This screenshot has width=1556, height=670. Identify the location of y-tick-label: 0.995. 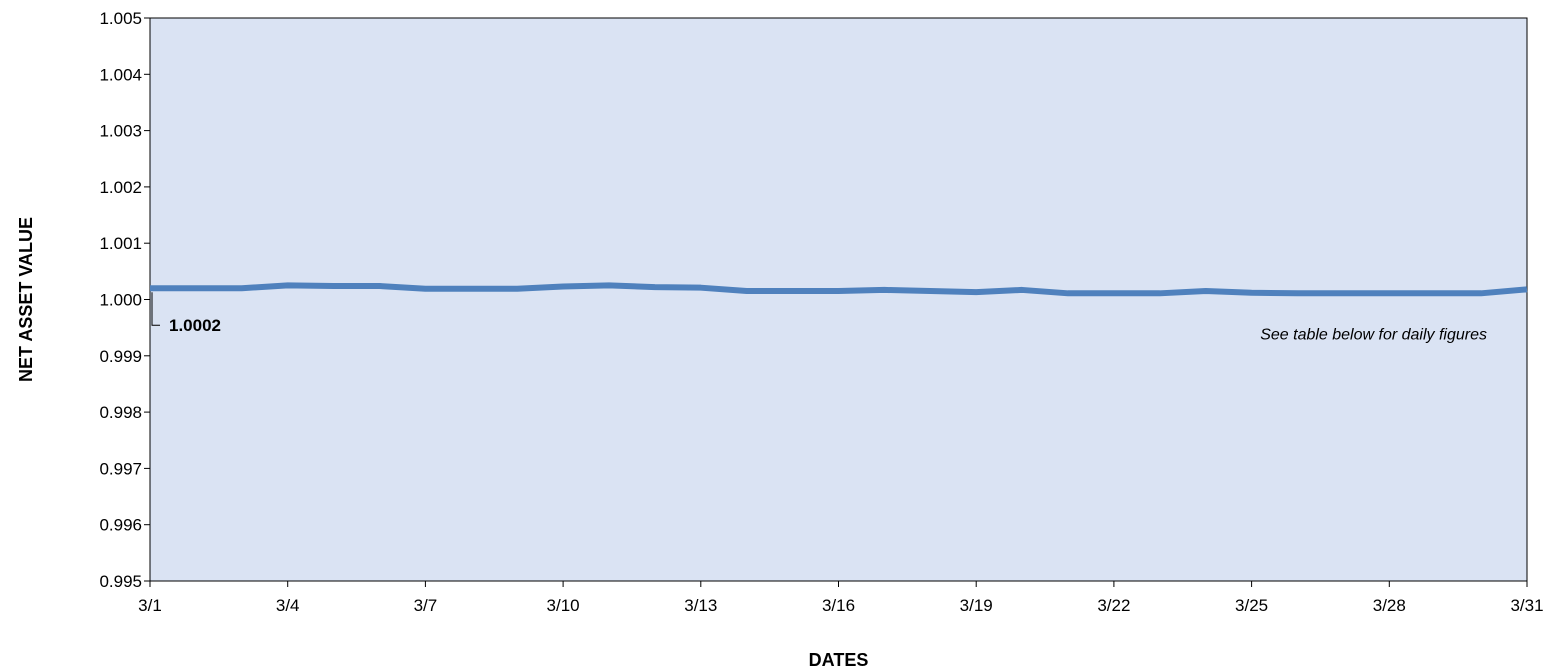
(120, 581).